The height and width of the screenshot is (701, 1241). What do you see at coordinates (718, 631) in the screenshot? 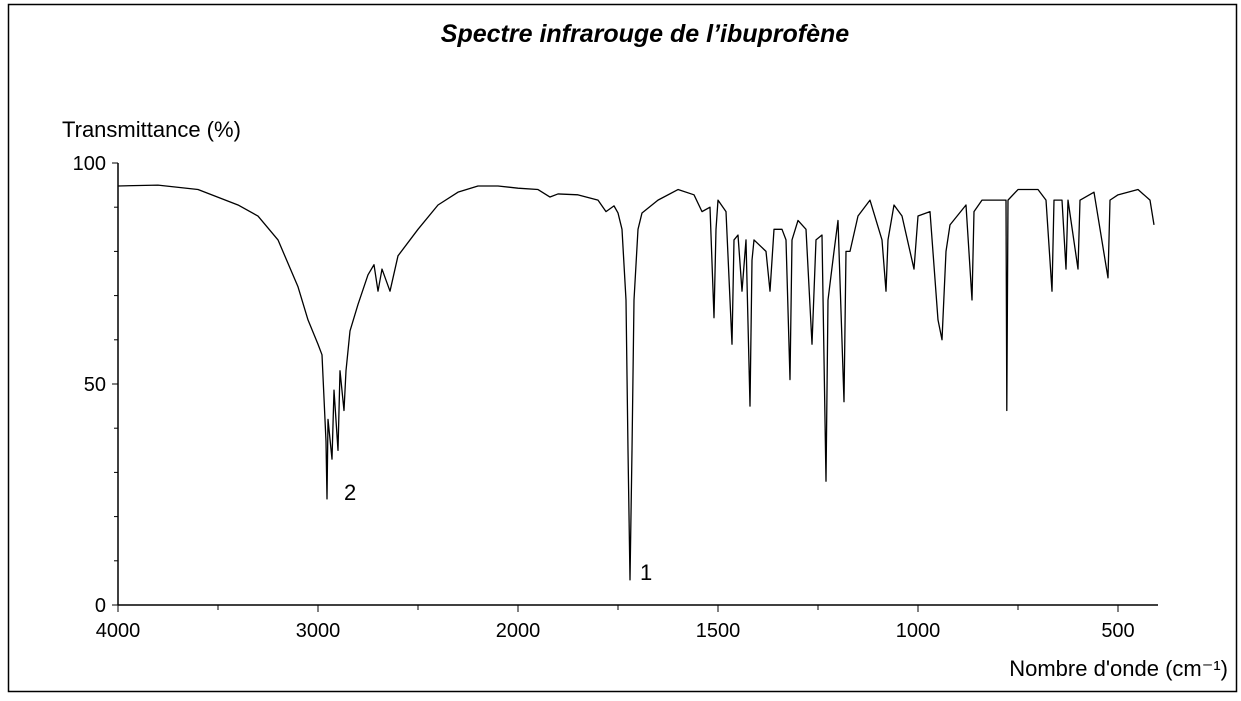
I see `x-tick-label: 1500` at bounding box center [718, 631].